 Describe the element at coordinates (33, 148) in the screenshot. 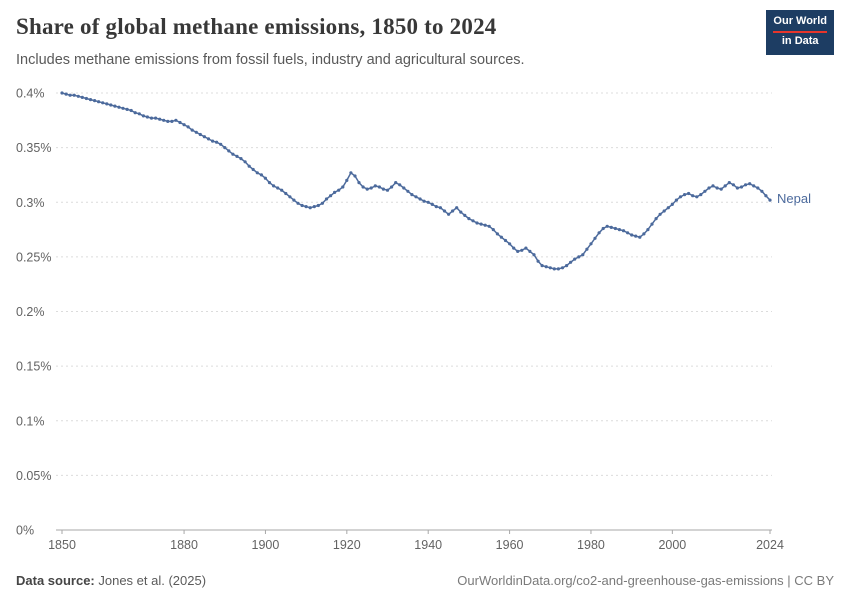

I see `y-tick-label: 0.35%` at that location.